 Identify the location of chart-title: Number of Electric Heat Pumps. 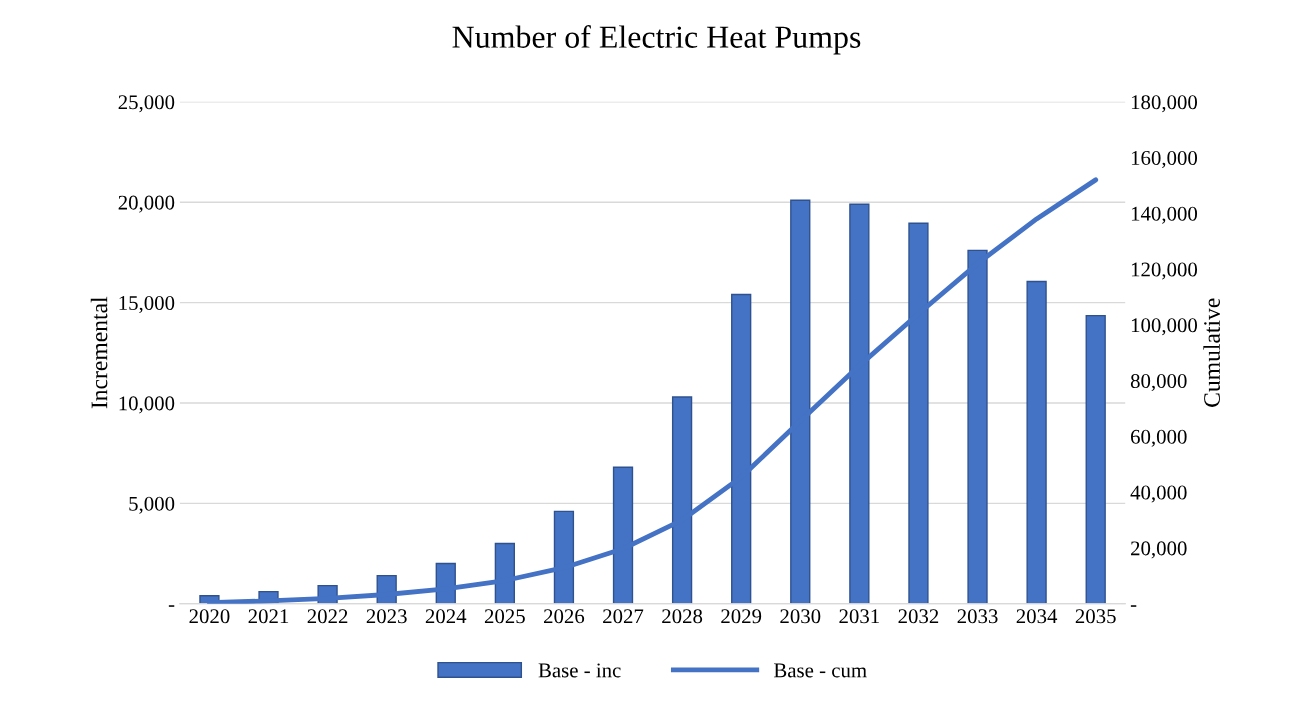
(656, 40).